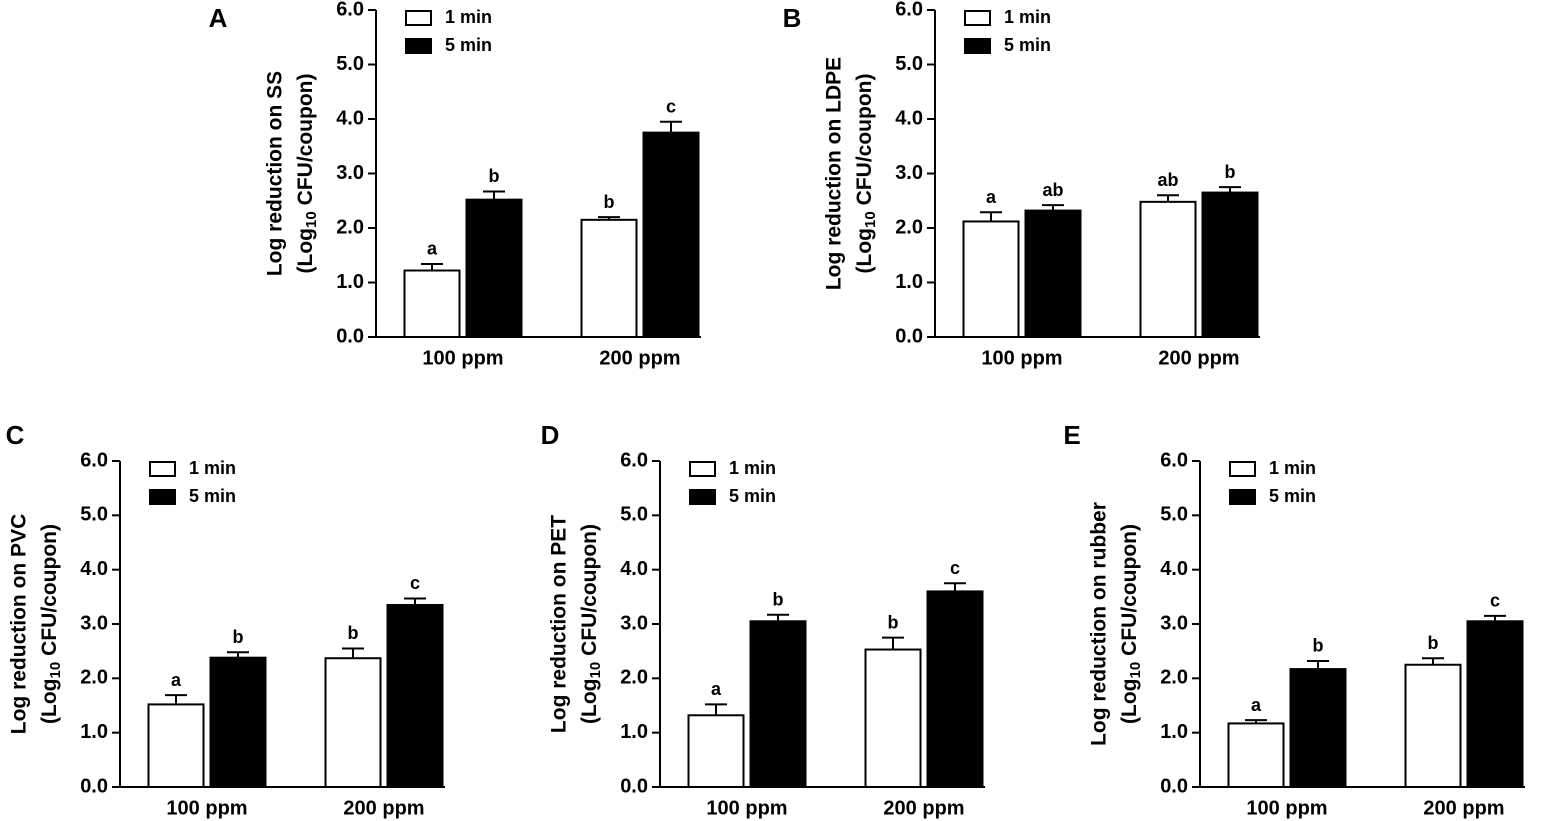 The image size is (1541, 821). I want to click on y-axis-label: Log reduction on rubber, so click(1099, 624).